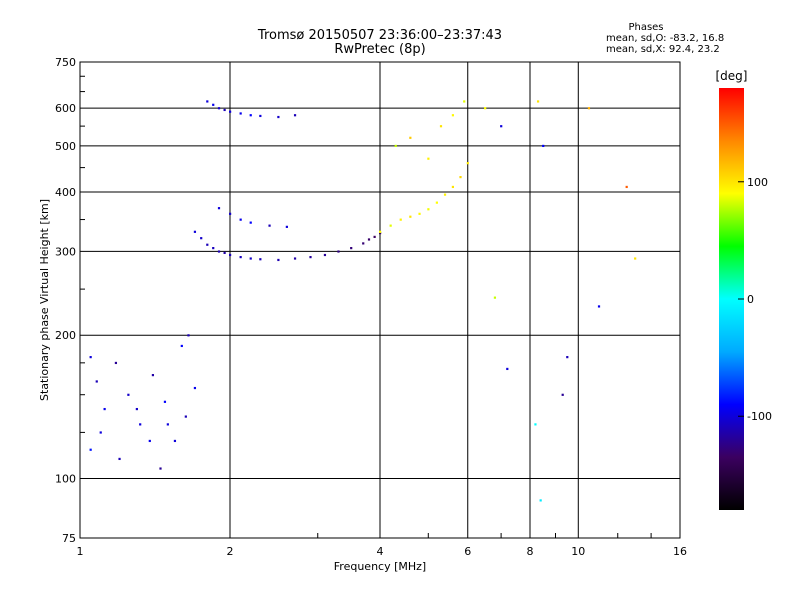 This screenshot has width=800, height=600. What do you see at coordinates (380, 49) in the screenshot?
I see `chart-subtitle: RwPretec (8p)` at bounding box center [380, 49].